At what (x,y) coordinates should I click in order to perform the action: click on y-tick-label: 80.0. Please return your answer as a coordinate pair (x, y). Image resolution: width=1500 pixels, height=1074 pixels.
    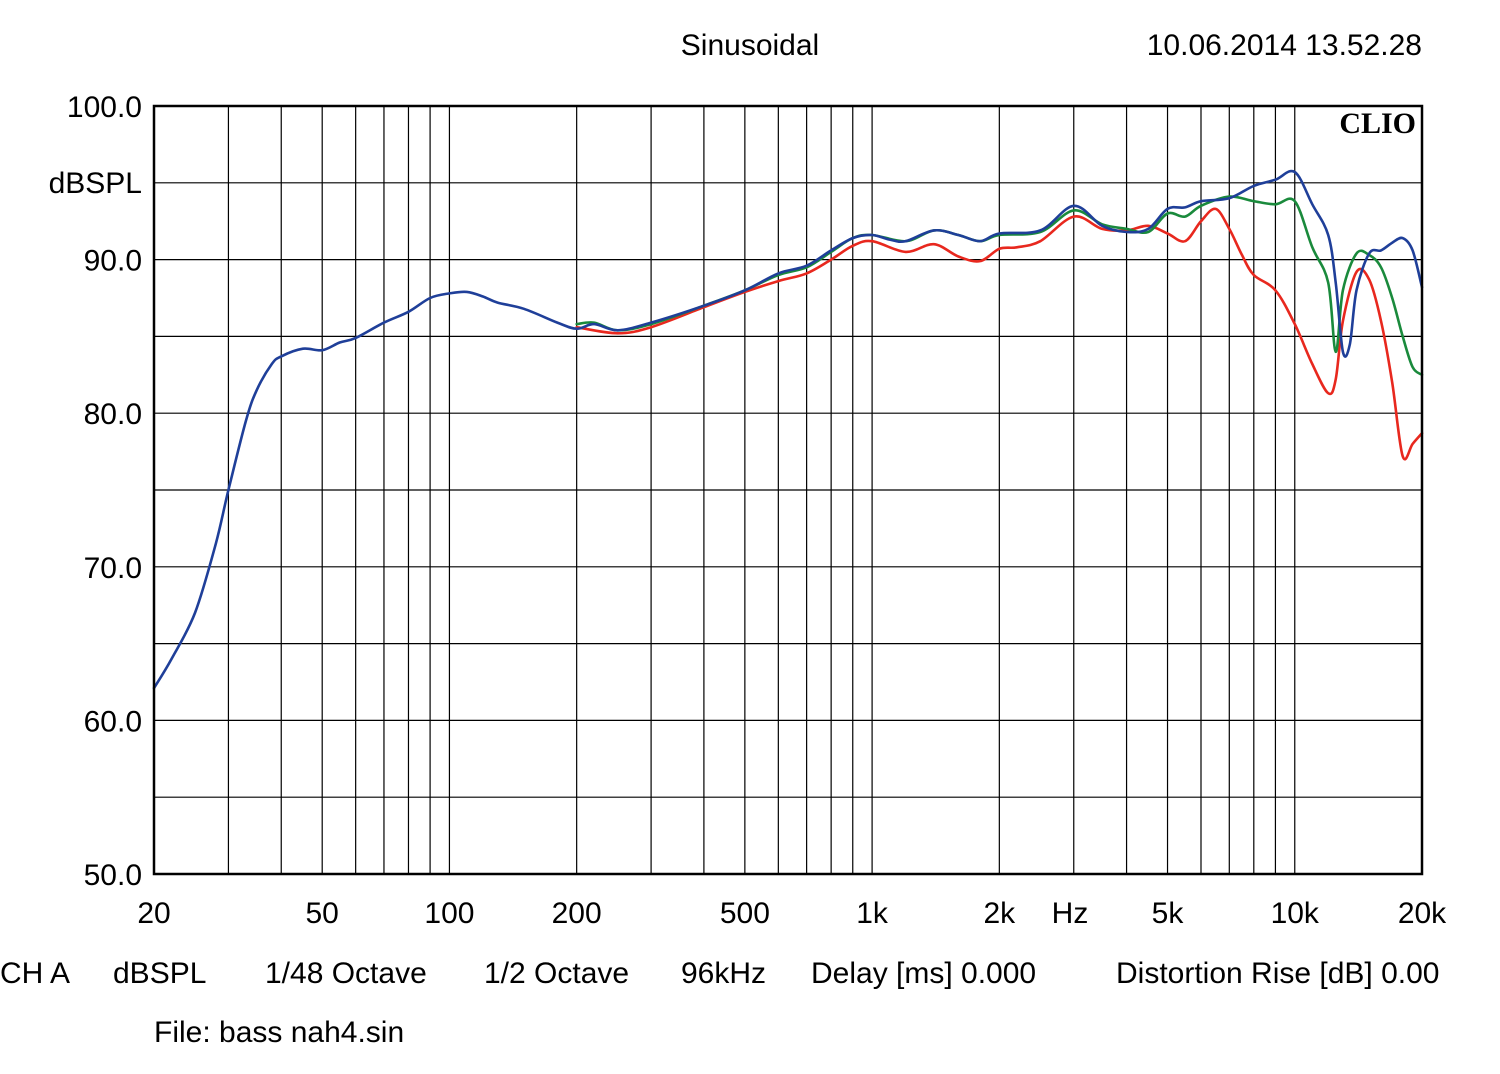
    Looking at the image, I should click on (113, 414).